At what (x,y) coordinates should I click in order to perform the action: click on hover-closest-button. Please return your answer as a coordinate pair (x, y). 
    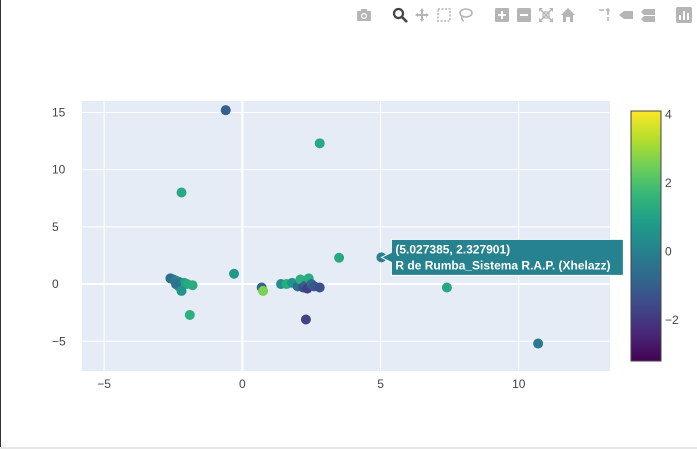
    Looking at the image, I should click on (626, 15).